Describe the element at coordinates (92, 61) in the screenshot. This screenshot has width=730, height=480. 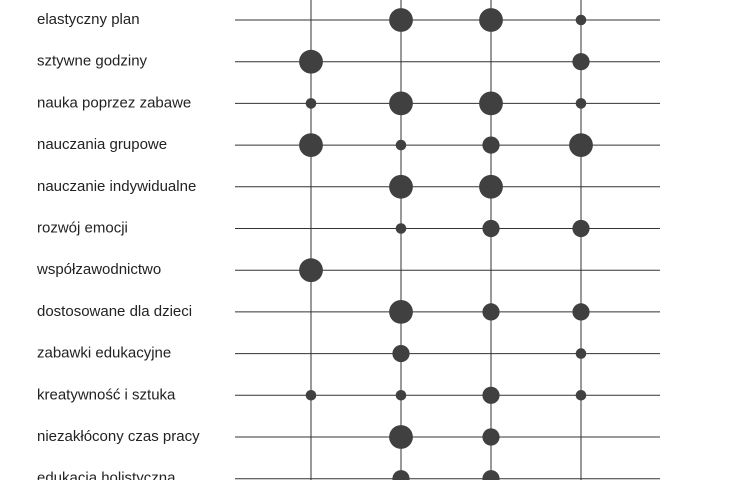
I see `row-label: sztywne godziny` at that location.